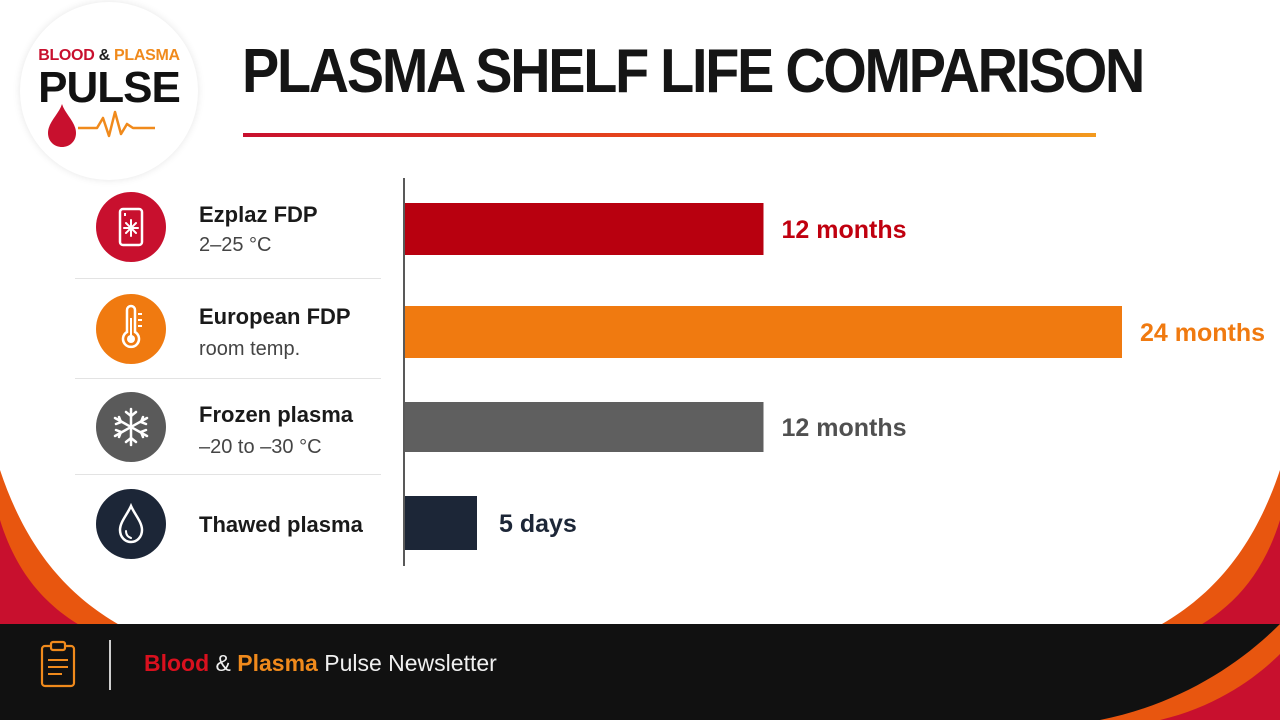 Image resolution: width=1280 pixels, height=720 pixels. What do you see at coordinates (101, 125) in the screenshot?
I see `blood-drop-heartbeat-icon` at bounding box center [101, 125].